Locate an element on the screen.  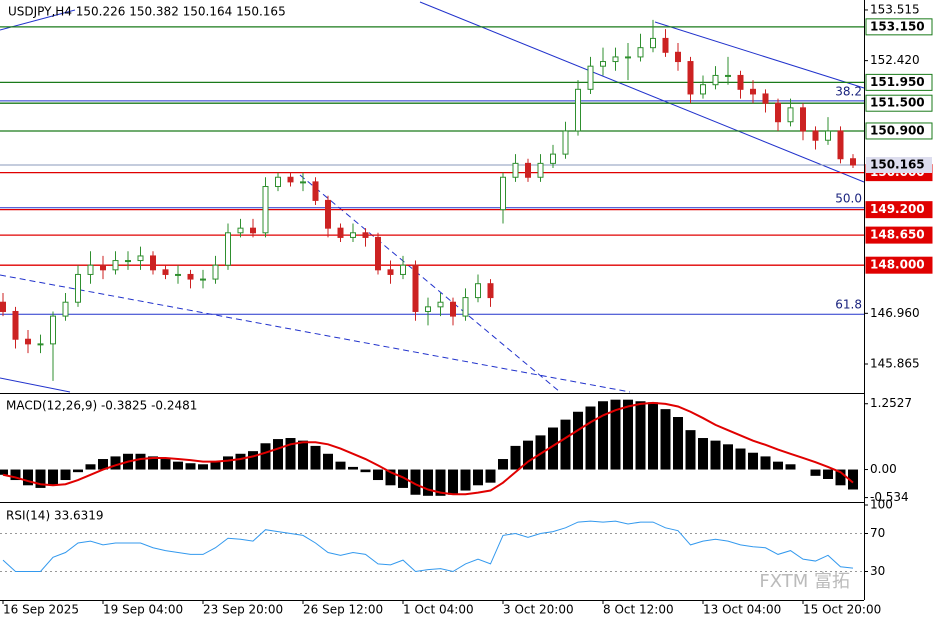
y-tick-label: 70 is located at coordinates (877, 533).